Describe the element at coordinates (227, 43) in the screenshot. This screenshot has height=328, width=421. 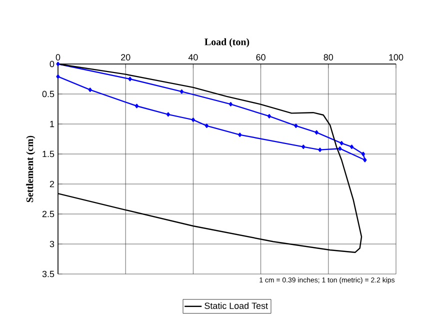
I see `x-axis-title: Load (ton)` at that location.